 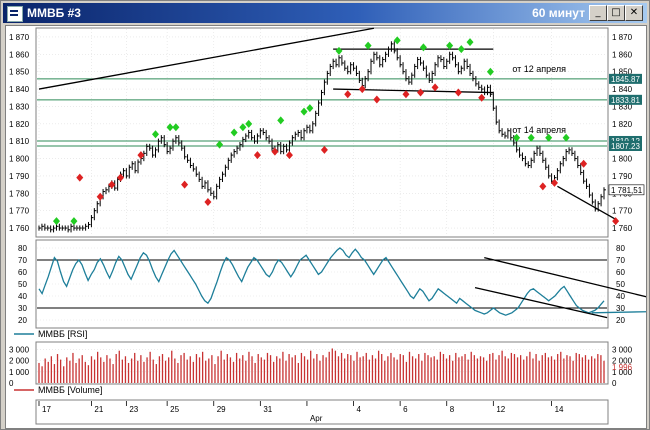 I want to click on volume-tick-left: 1 000, so click(x=19, y=372).